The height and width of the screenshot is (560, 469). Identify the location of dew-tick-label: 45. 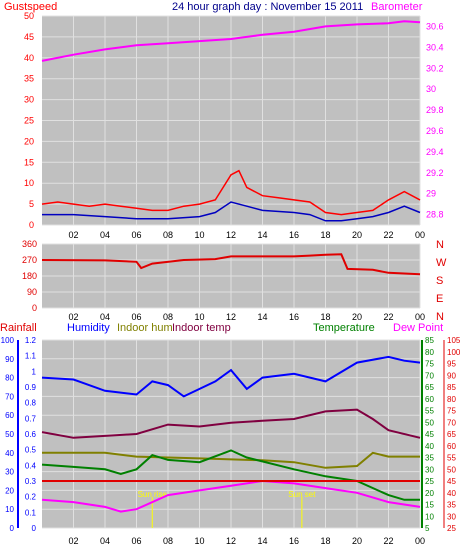
(451, 481).